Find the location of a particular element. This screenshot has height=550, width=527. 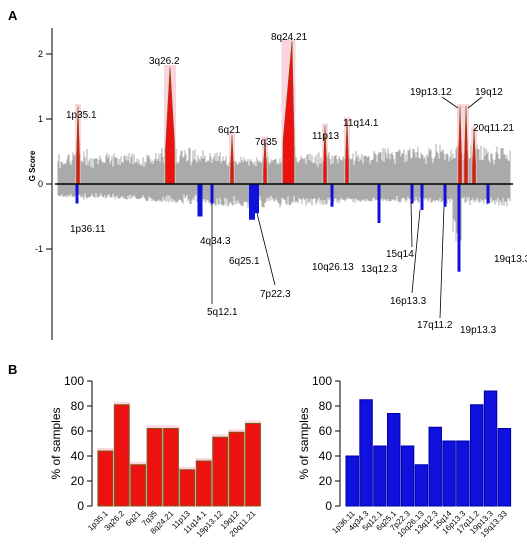

del-peak-label: 6q25.1 is located at coordinates (244, 261).